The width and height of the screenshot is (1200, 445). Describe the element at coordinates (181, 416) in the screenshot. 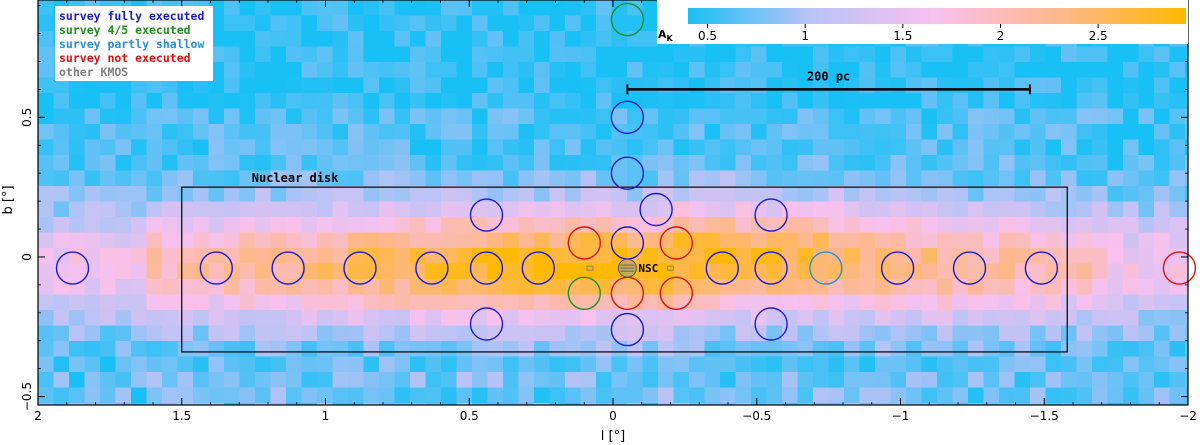

I see `x-tick-label: 1.5` at that location.